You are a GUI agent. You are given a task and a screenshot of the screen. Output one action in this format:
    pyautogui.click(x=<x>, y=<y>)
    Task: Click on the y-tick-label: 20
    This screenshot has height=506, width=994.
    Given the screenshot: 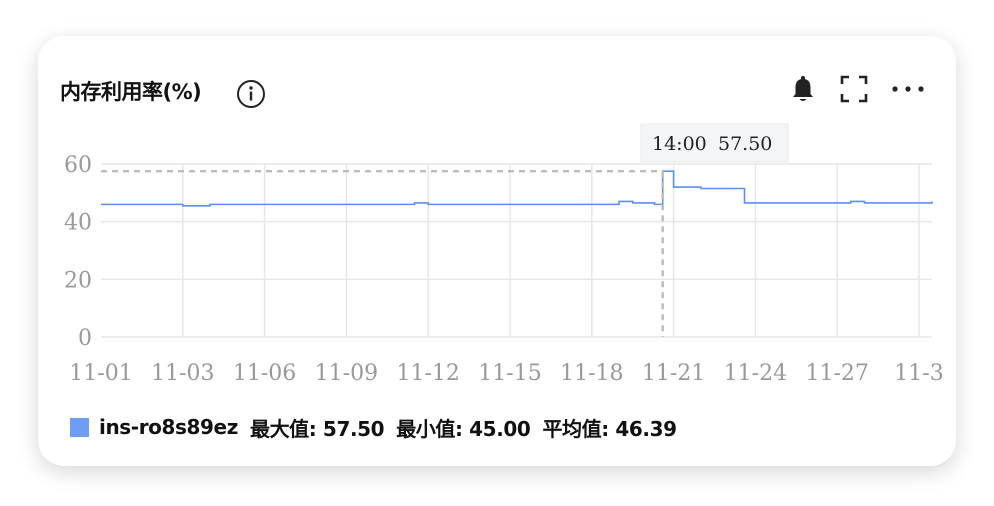 What is the action you would take?
    pyautogui.click(x=78, y=280)
    